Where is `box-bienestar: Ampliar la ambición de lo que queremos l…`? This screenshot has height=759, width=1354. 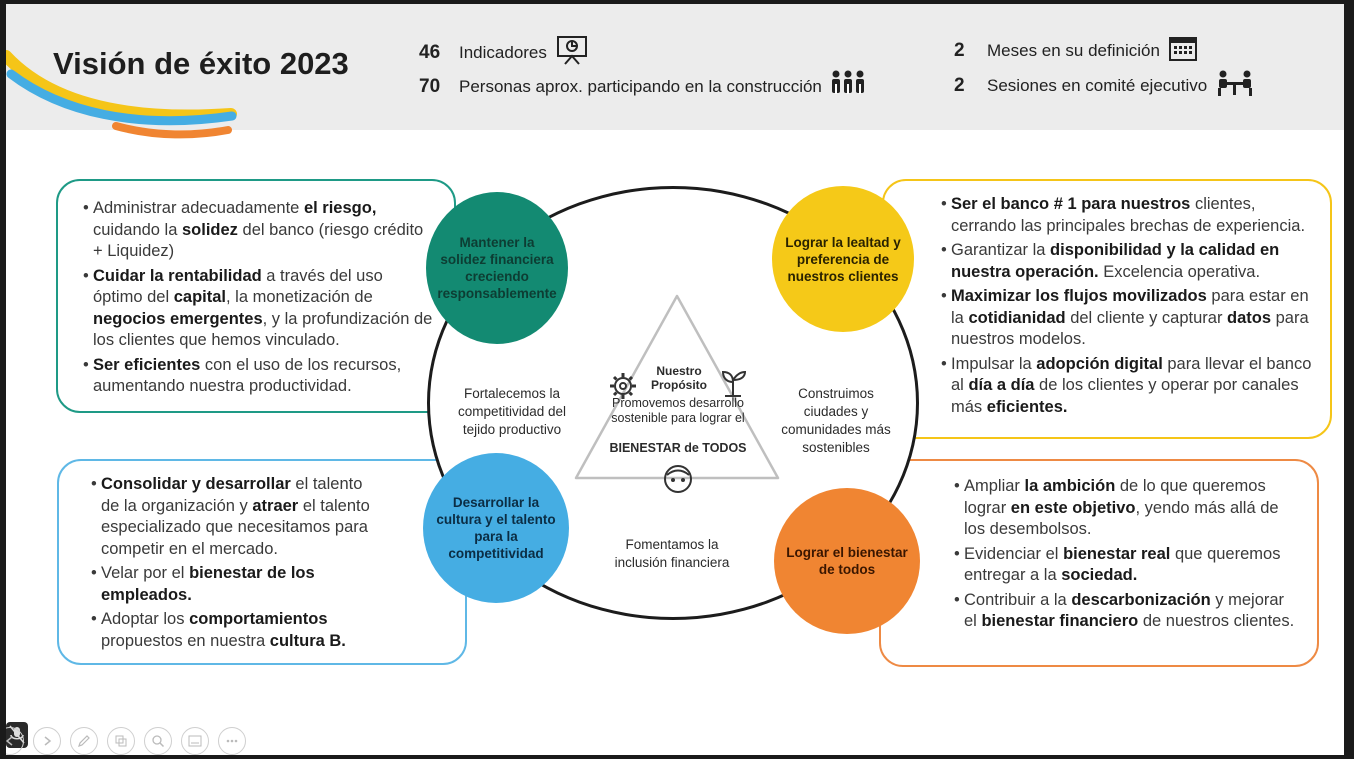
box-bienestar: Ampliar la ambición de lo que queremos l… is located at coordinates (1099, 563).